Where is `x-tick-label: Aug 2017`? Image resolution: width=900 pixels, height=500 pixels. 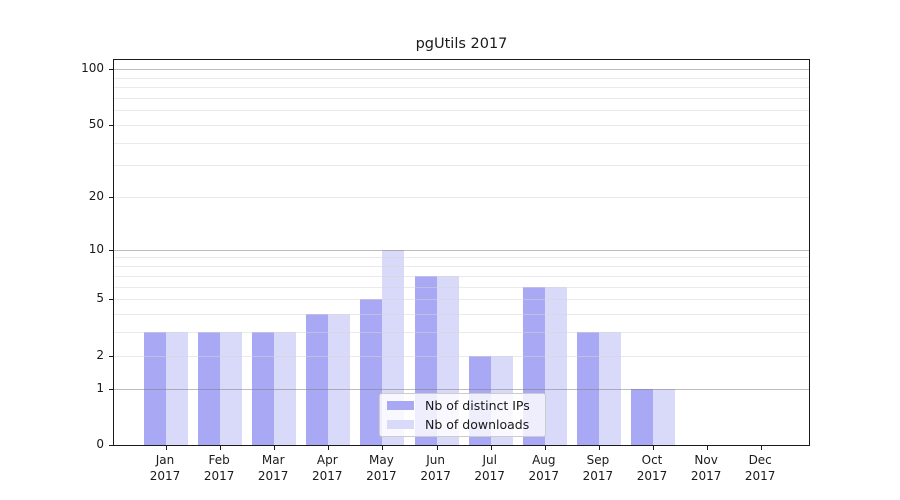 x-tick-label: Aug 2017 is located at coordinates (544, 468).